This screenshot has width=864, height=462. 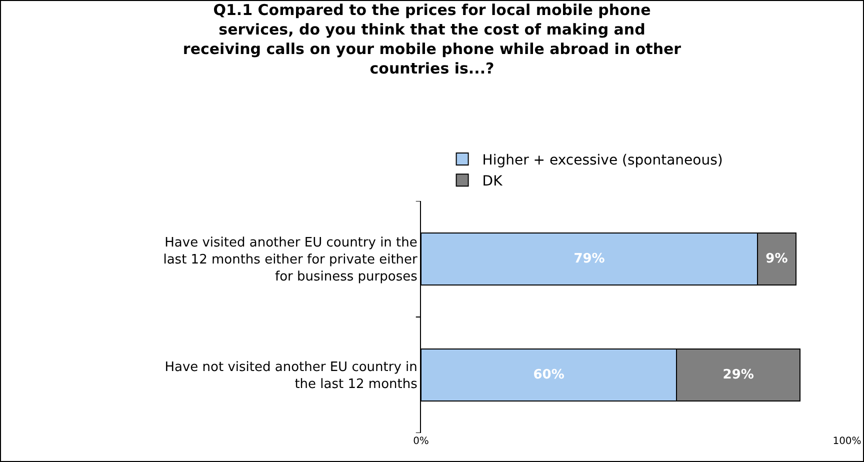 What do you see at coordinates (291, 376) in the screenshot?
I see `y-tick-label: Have not visited another EU country in the last 12 months` at bounding box center [291, 376].